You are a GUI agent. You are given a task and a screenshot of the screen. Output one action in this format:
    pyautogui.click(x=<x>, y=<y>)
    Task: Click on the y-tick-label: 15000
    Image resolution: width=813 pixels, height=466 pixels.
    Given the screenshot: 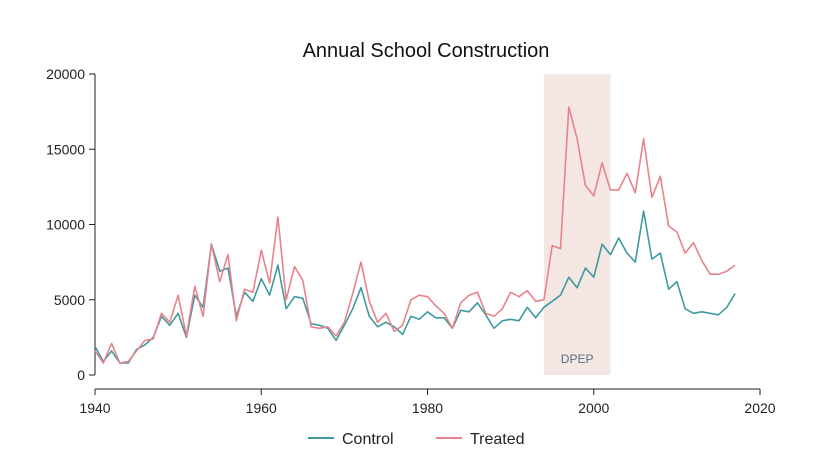 What is the action you would take?
    pyautogui.click(x=65, y=149)
    